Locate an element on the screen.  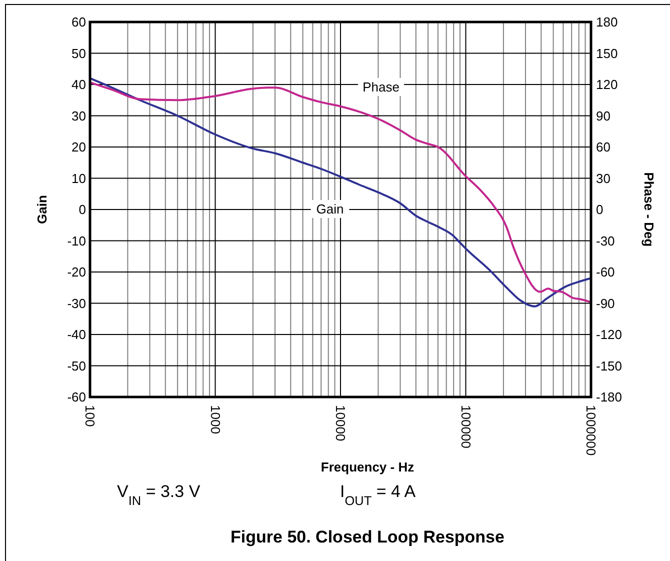
y2-tick-label: -120 is located at coordinates (609, 334).